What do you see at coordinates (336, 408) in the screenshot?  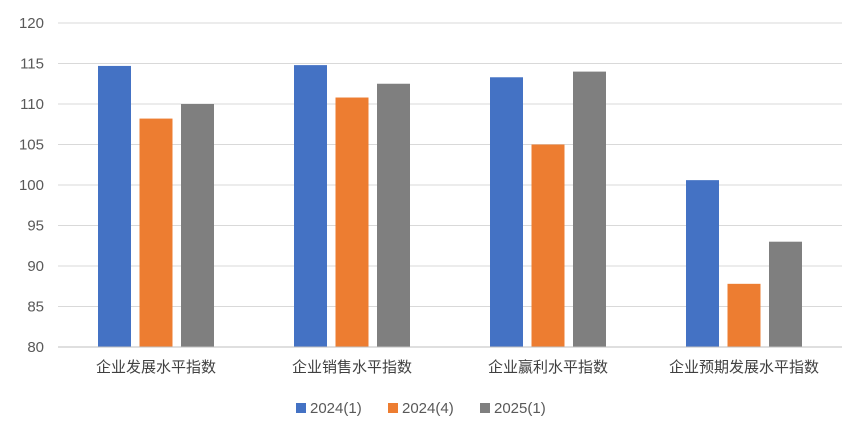 I see `legend-label: 2024(1)` at bounding box center [336, 408].